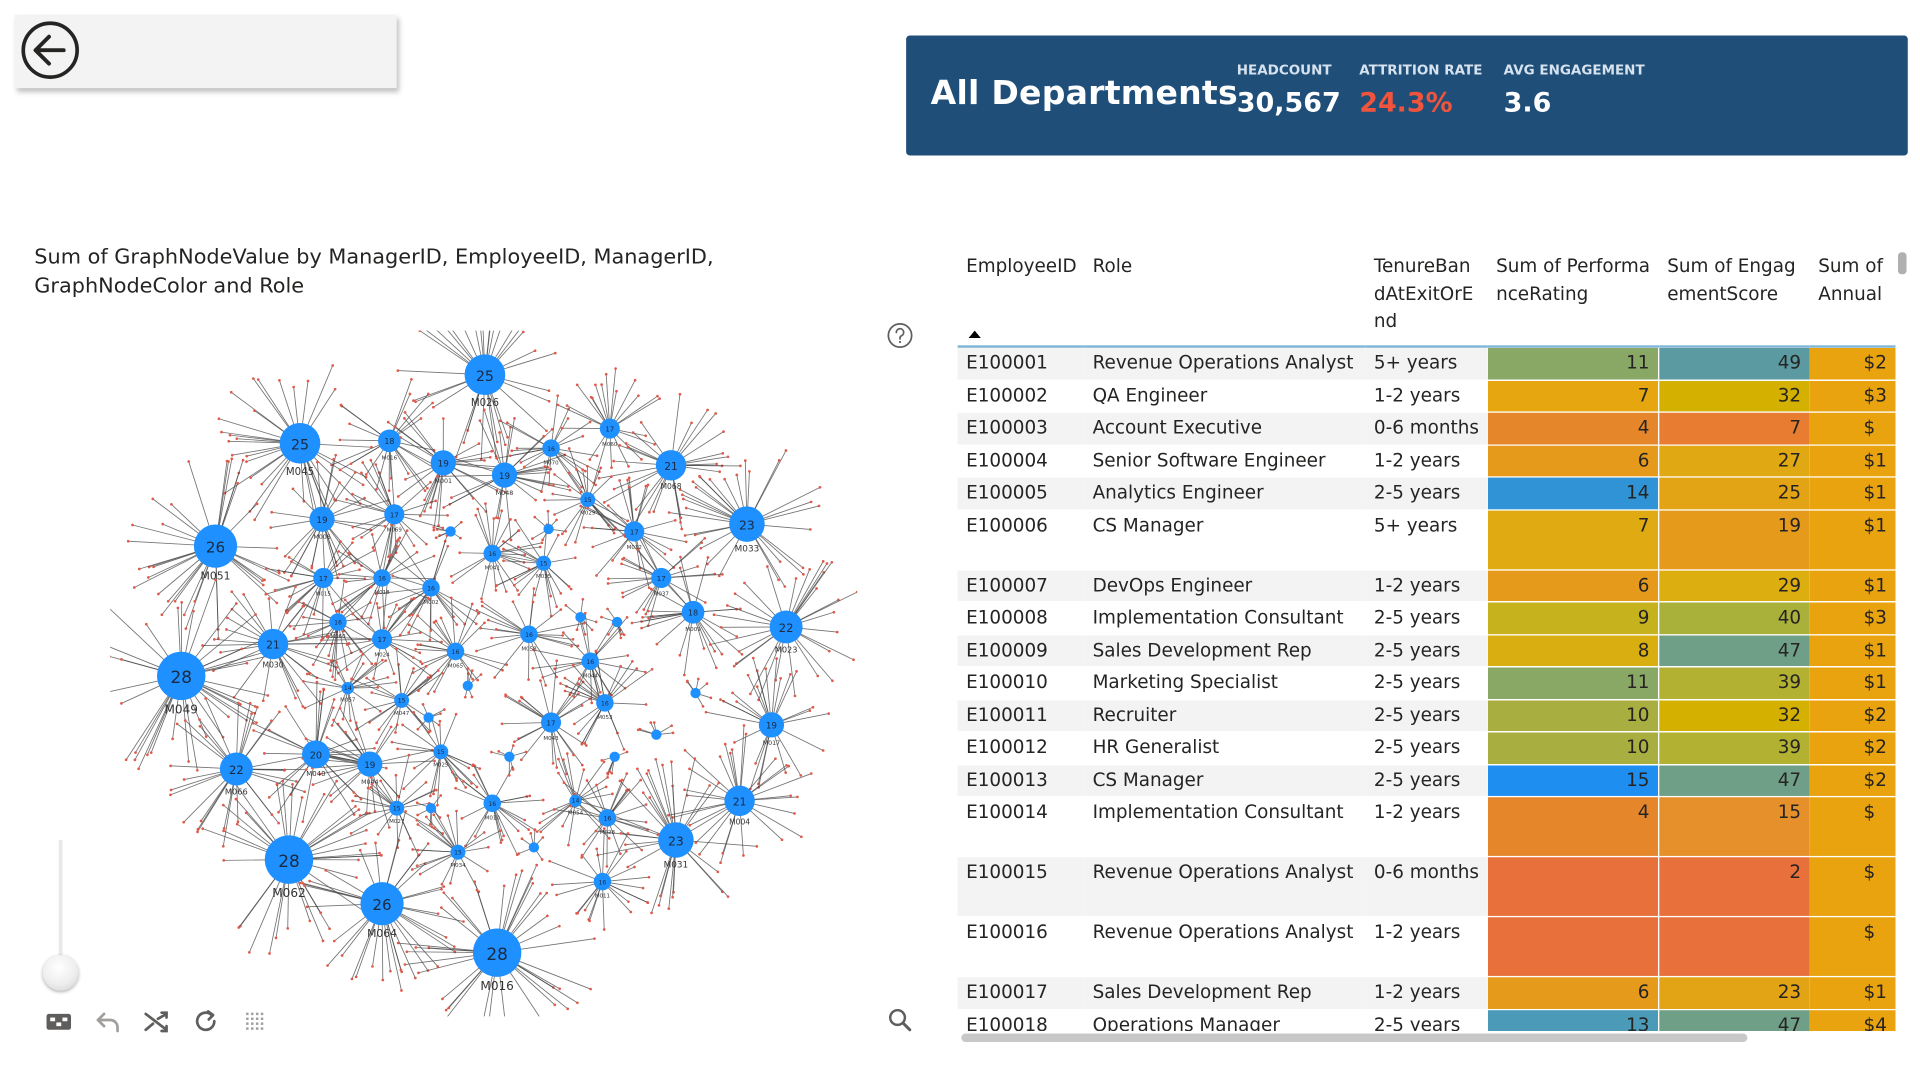 The height and width of the screenshot is (1080, 1920). I want to click on shuffle-icon, so click(156, 1021).